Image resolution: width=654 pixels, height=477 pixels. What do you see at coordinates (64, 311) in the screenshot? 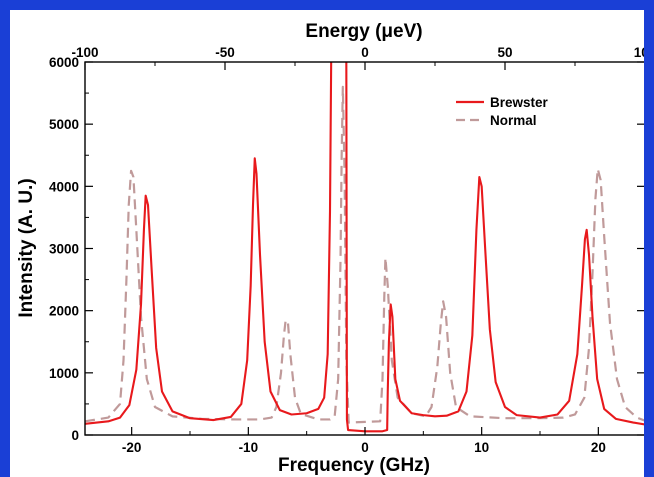
I see `y-tick-label: 2000` at bounding box center [64, 311].